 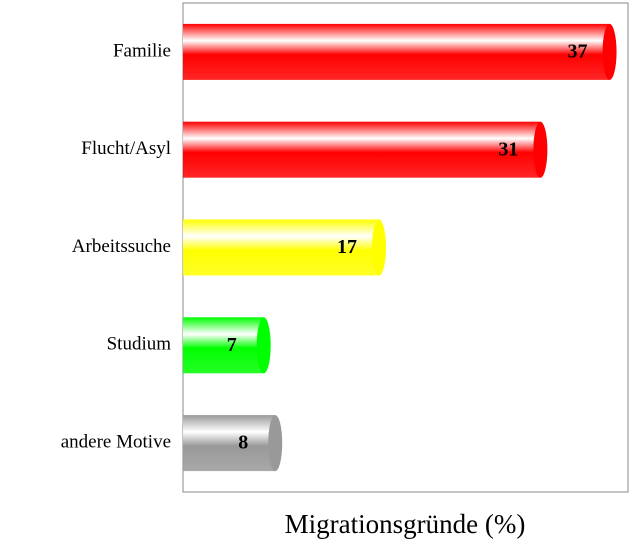 I want to click on value-label: 17, so click(x=347, y=247).